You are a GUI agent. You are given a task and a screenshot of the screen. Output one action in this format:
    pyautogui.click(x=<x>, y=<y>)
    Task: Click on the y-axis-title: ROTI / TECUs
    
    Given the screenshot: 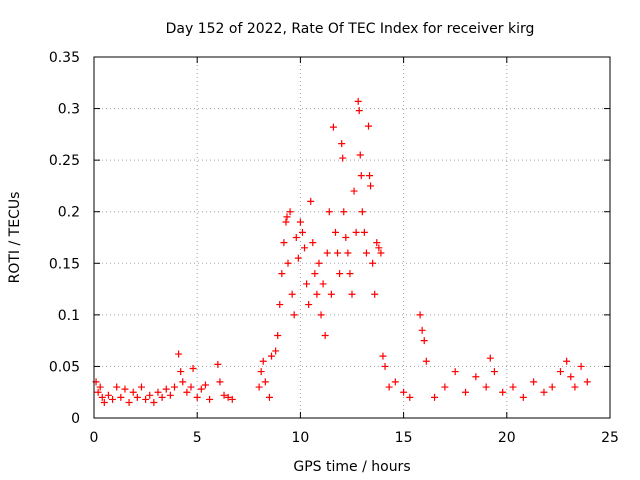 What is the action you would take?
    pyautogui.click(x=15, y=238)
    